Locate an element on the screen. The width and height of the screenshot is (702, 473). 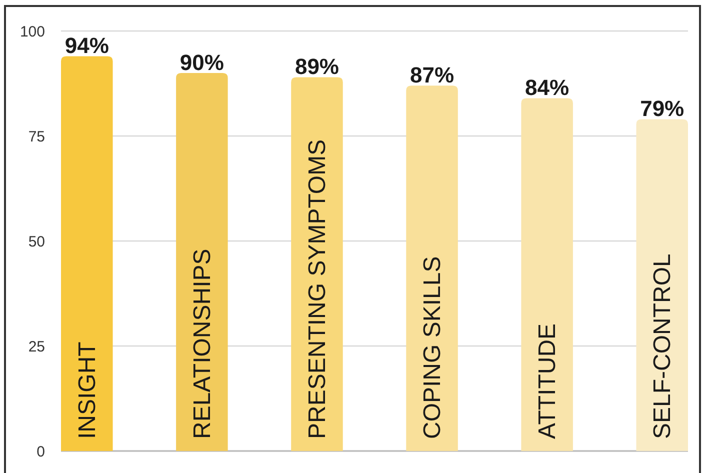
y-tick-label: 50 is located at coordinates (36, 241).